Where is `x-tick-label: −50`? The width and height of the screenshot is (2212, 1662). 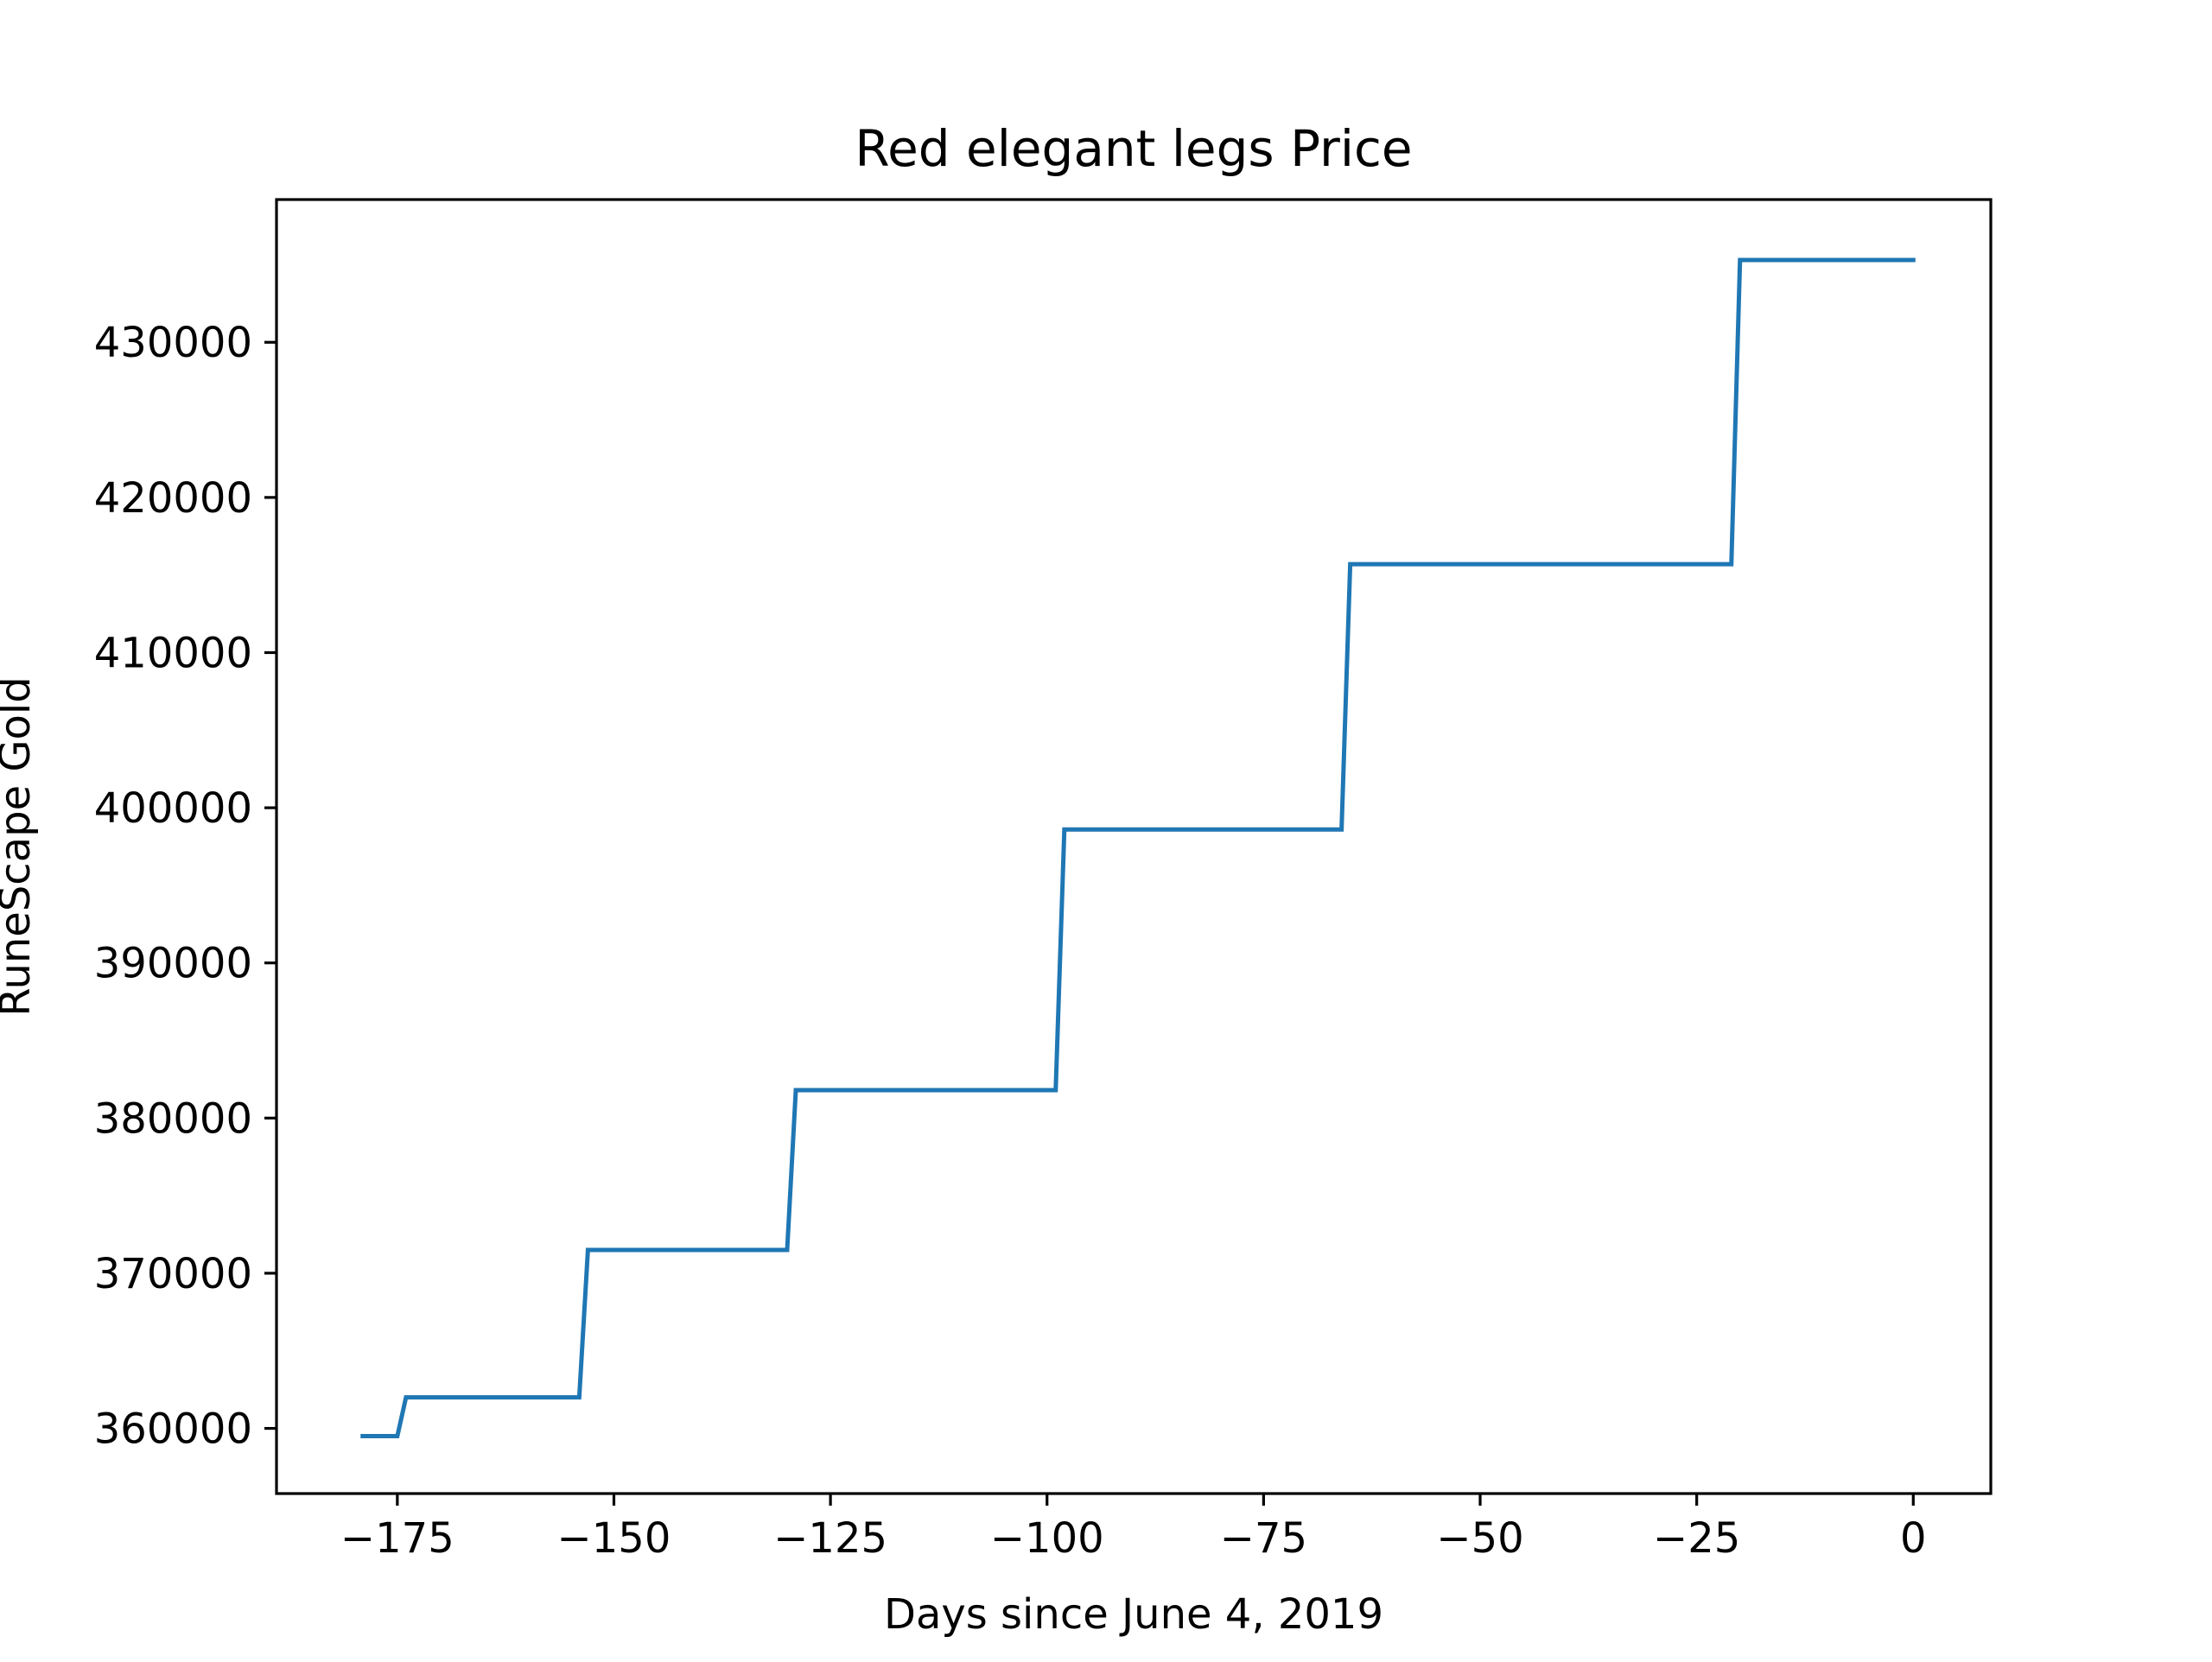 x-tick-label: −50 is located at coordinates (1479, 1538).